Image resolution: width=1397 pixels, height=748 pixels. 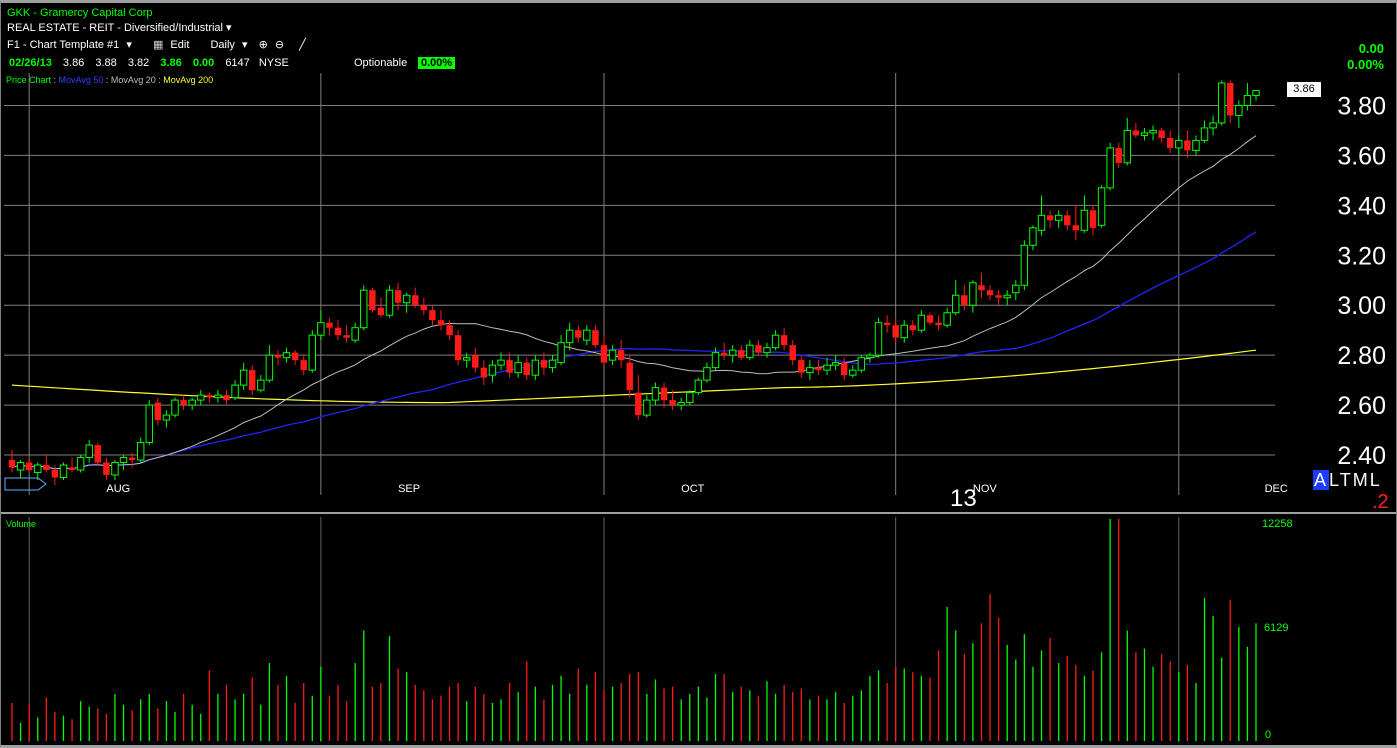 What do you see at coordinates (230, 45) in the screenshot?
I see `interval-dropdown: Daily ▾` at bounding box center [230, 45].